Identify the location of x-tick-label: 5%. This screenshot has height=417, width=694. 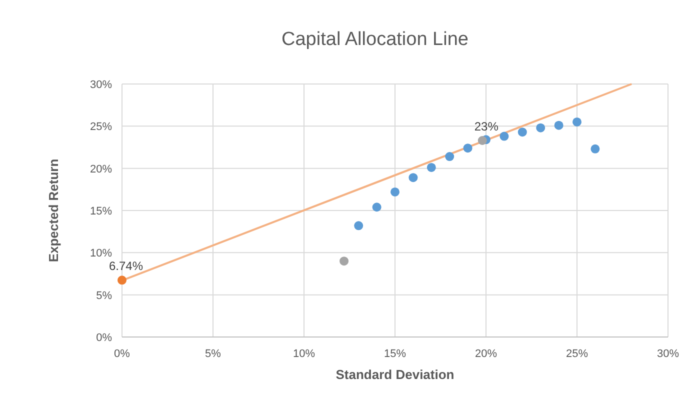
(213, 354).